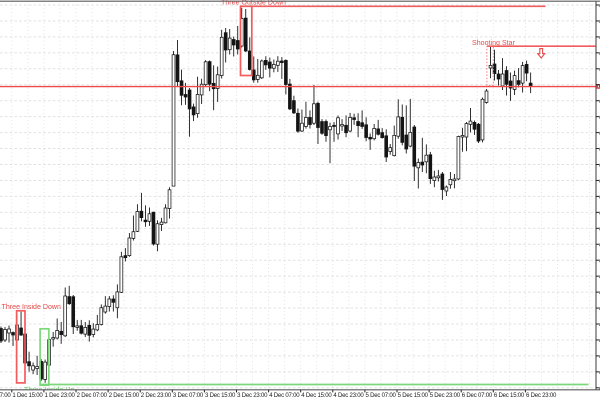  Describe the element at coordinates (445, 396) in the screenshot. I see `time-label: 5 Dec 23:00` at that location.